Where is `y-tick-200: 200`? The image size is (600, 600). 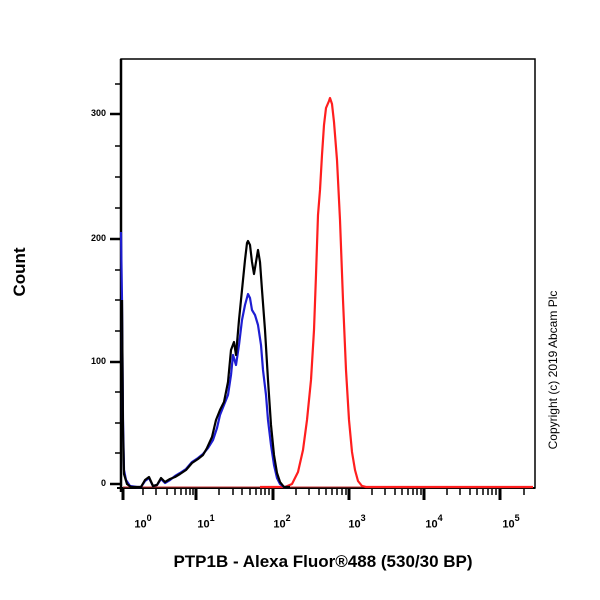
y-tick-200: 200 is located at coordinates (98, 238).